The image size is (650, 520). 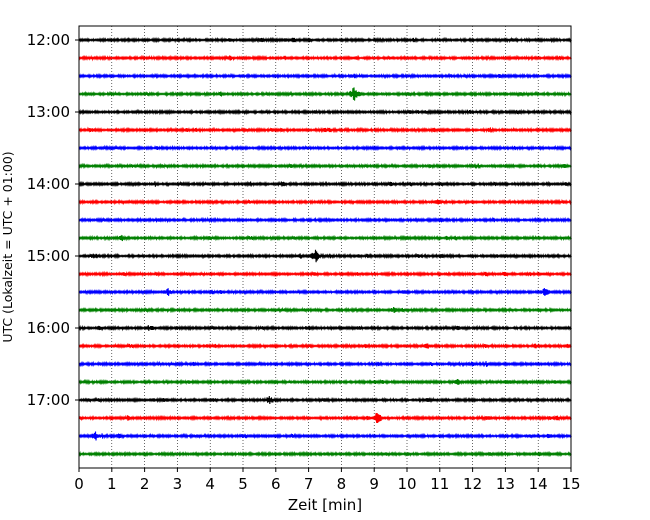 What do you see at coordinates (439, 484) in the screenshot?
I see `x-tick-label: 11` at bounding box center [439, 484].